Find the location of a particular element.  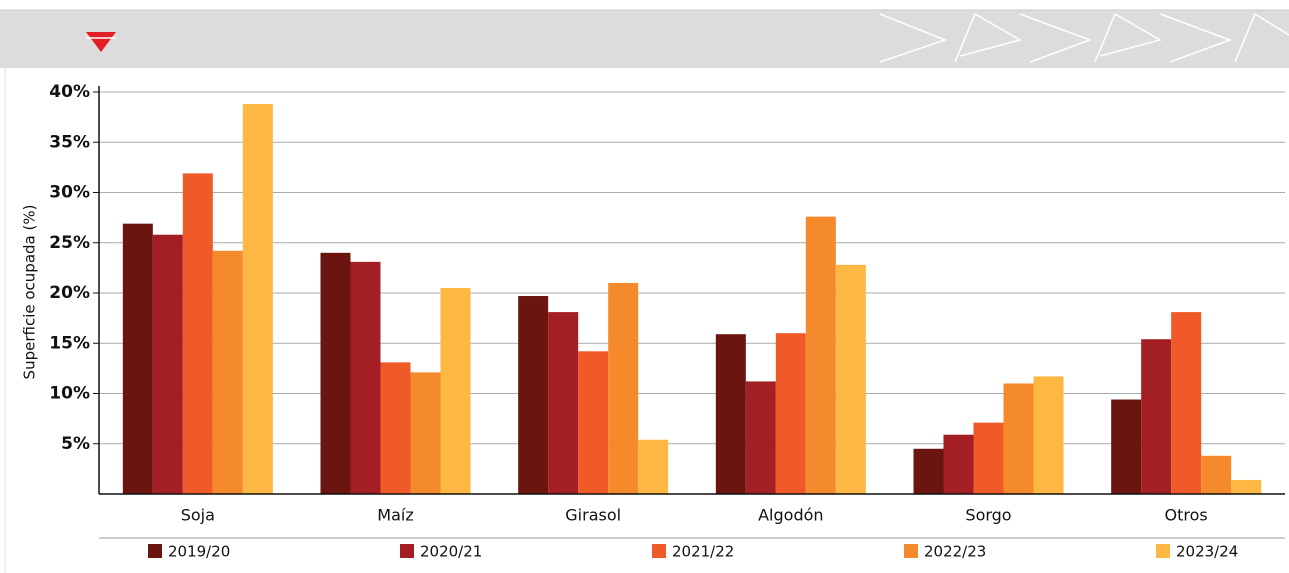

y-tick-label: 15% is located at coordinates (69, 343).